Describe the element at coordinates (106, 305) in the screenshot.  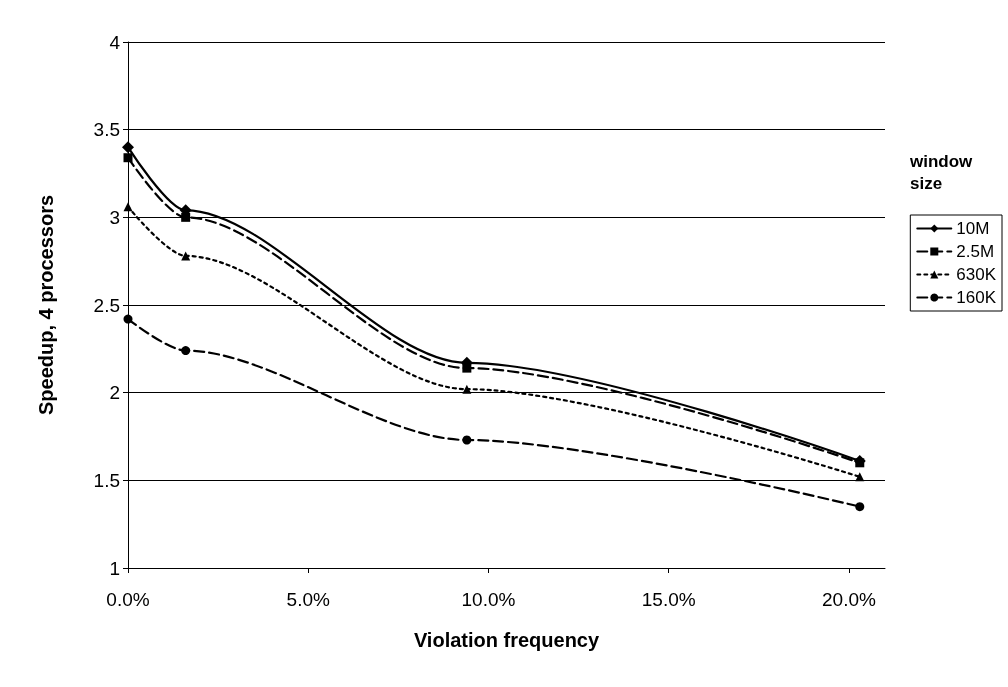
I see `y-tick-label: 2.5` at that location.